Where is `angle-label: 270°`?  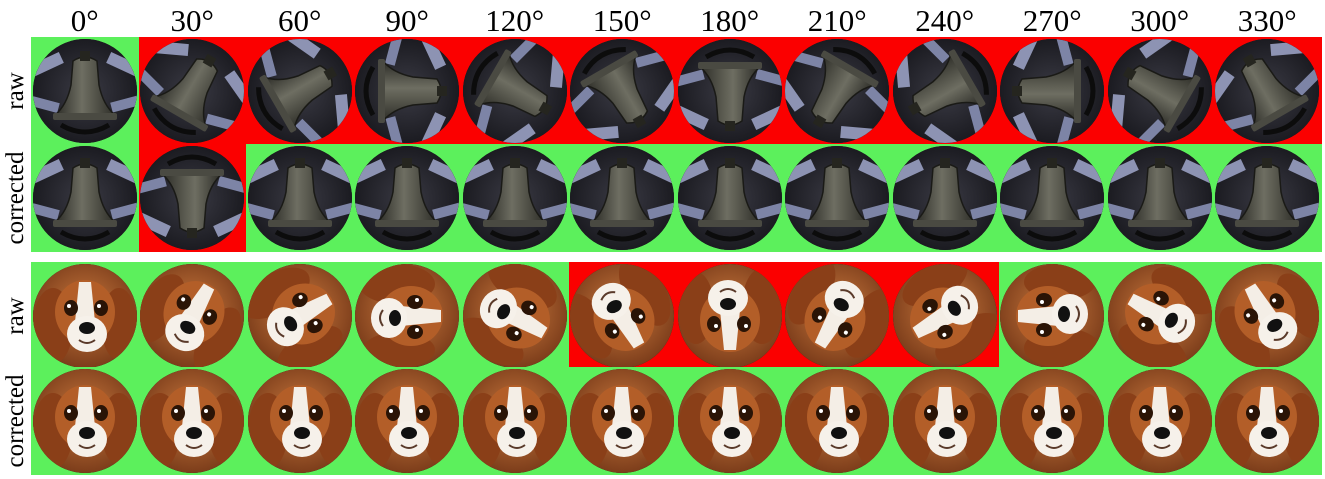
angle-label: 270° is located at coordinates (1052, 20).